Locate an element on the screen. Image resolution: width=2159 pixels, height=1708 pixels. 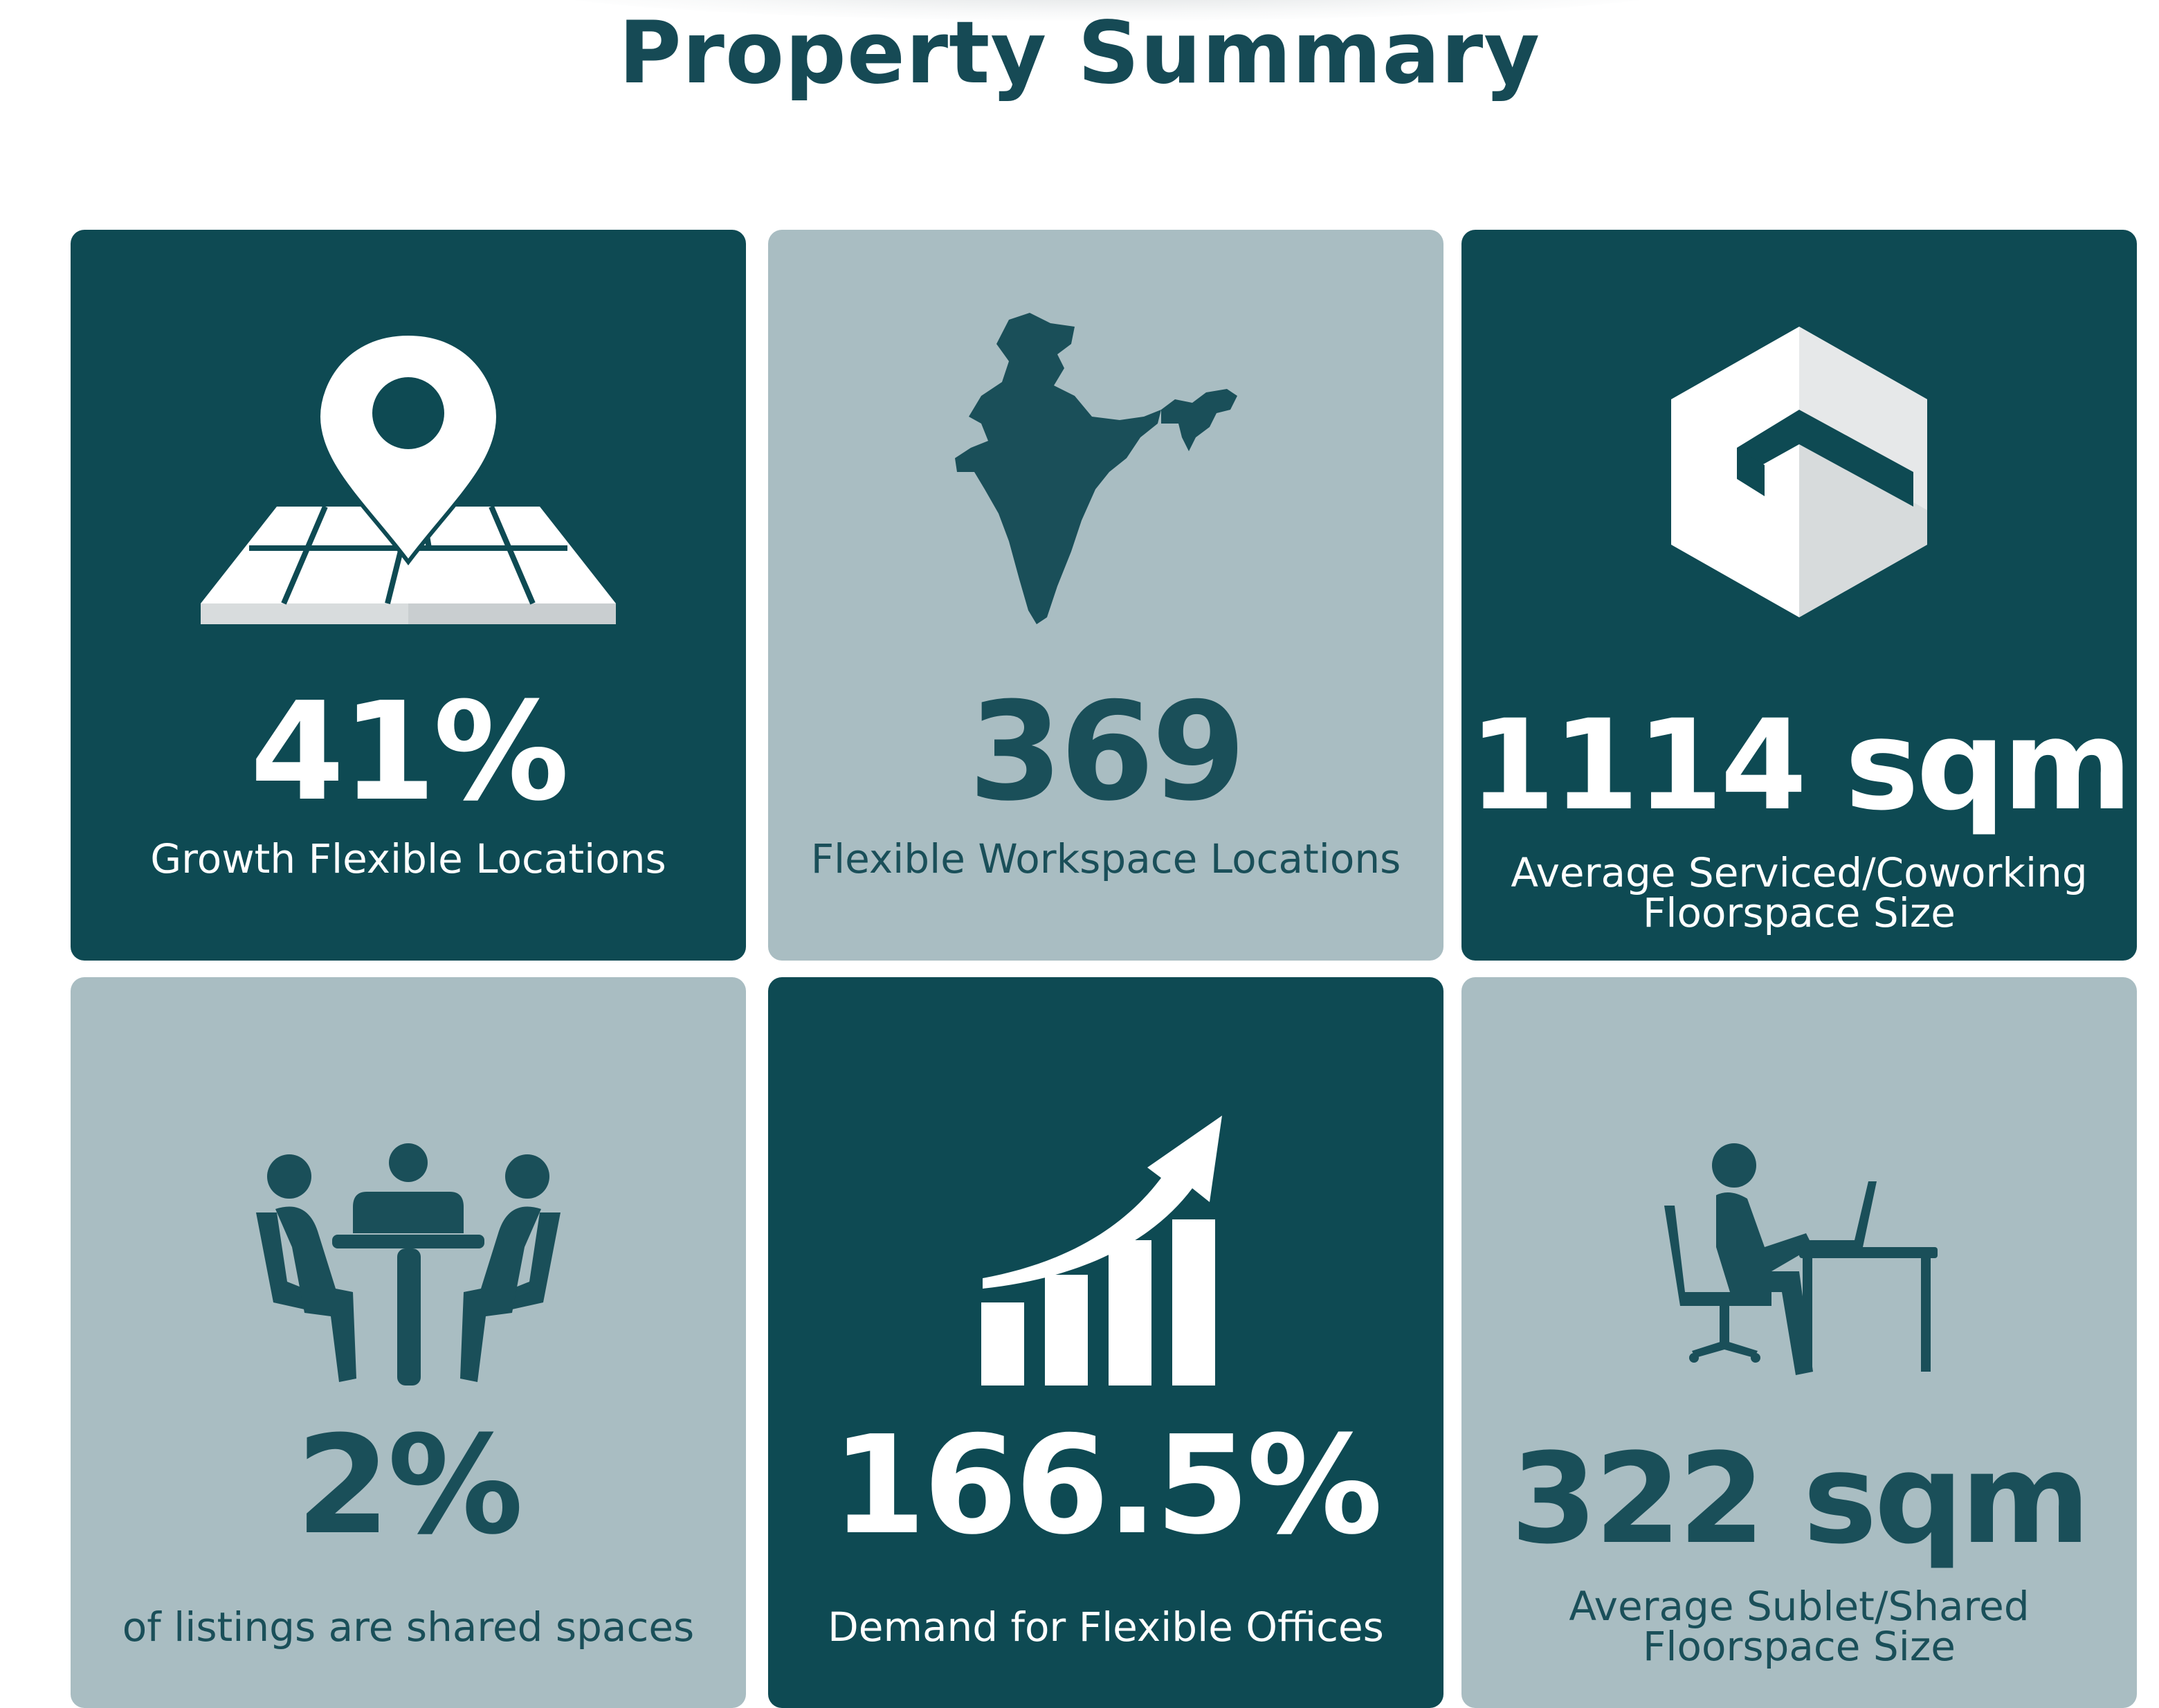
page-title: Property Summary is located at coordinates (1079, 53).